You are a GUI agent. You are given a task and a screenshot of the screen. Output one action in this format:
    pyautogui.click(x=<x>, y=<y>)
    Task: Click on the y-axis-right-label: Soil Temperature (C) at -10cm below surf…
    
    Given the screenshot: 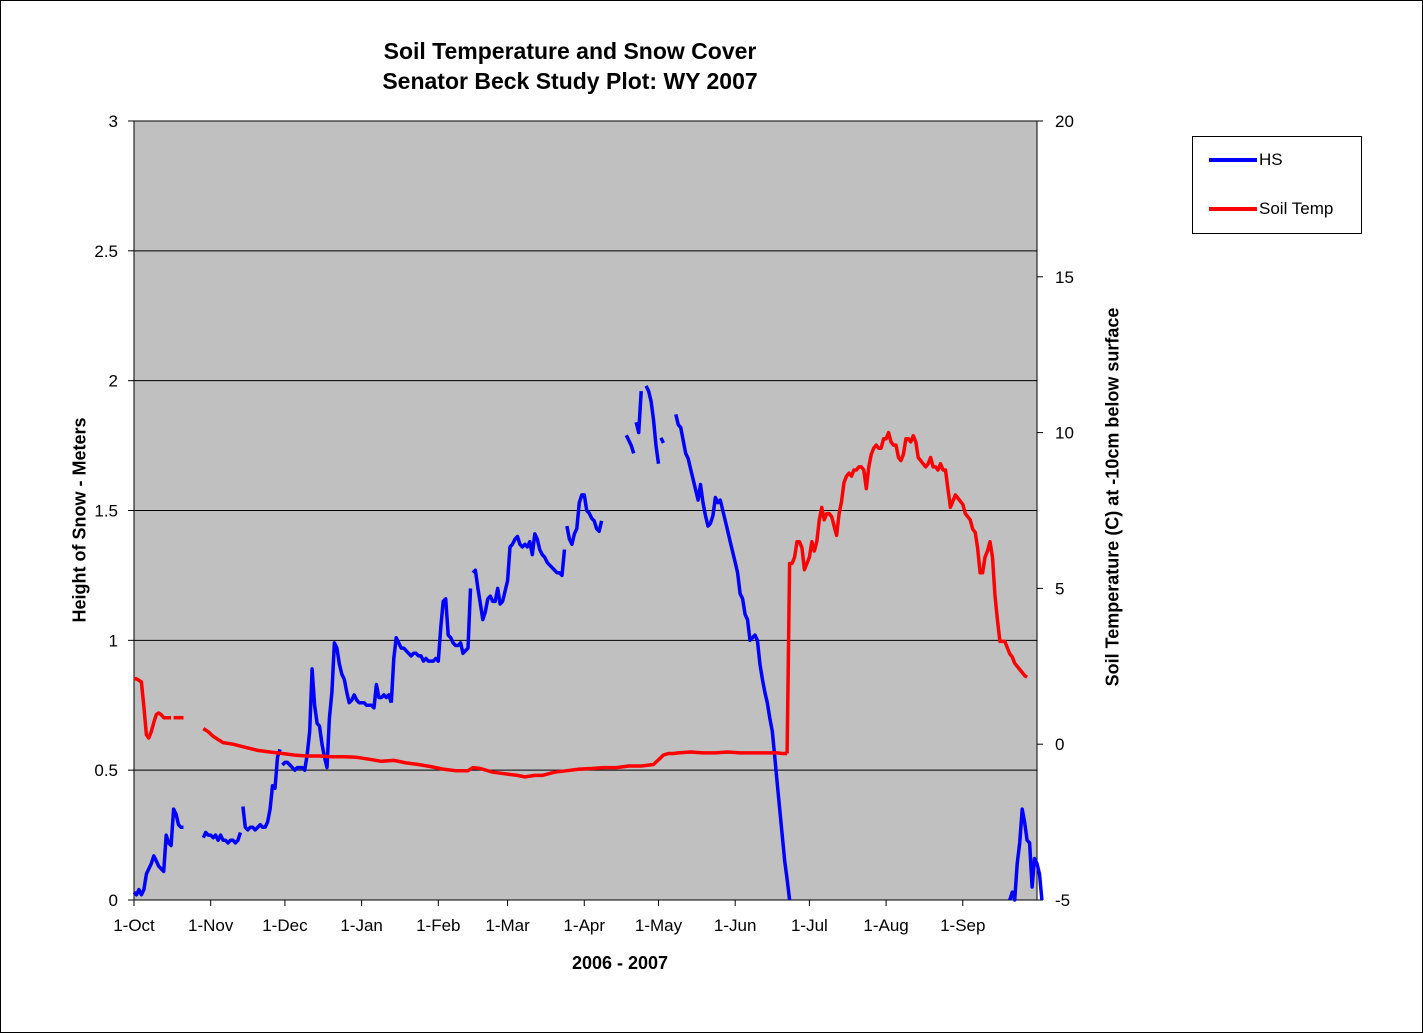 What is the action you would take?
    pyautogui.click(x=1112, y=497)
    